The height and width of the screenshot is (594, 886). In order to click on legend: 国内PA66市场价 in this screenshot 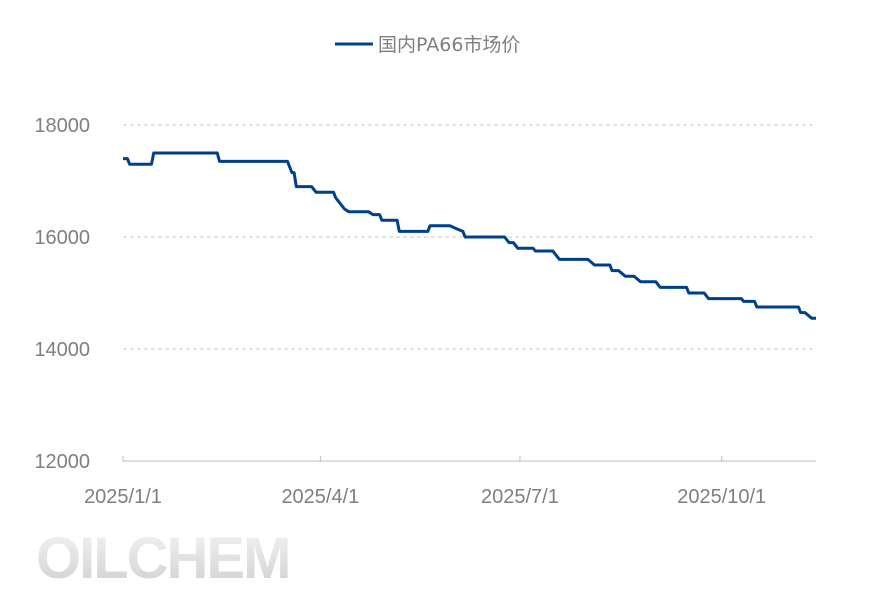, I will do `click(427, 45)`.